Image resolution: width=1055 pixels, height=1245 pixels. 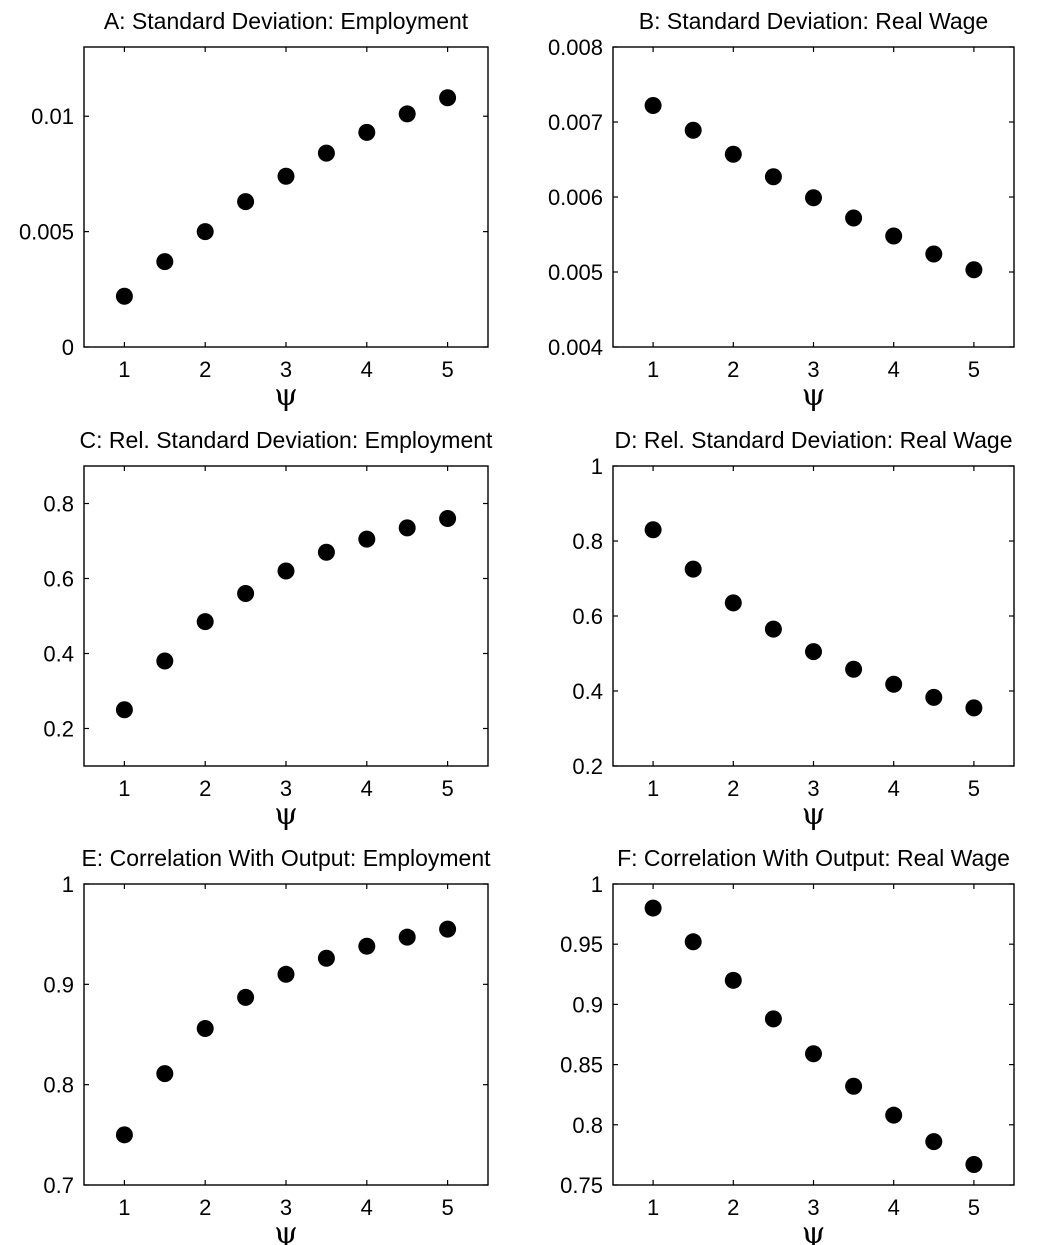 I want to click on panel-d-xtick-label: 1, so click(x=653, y=788).